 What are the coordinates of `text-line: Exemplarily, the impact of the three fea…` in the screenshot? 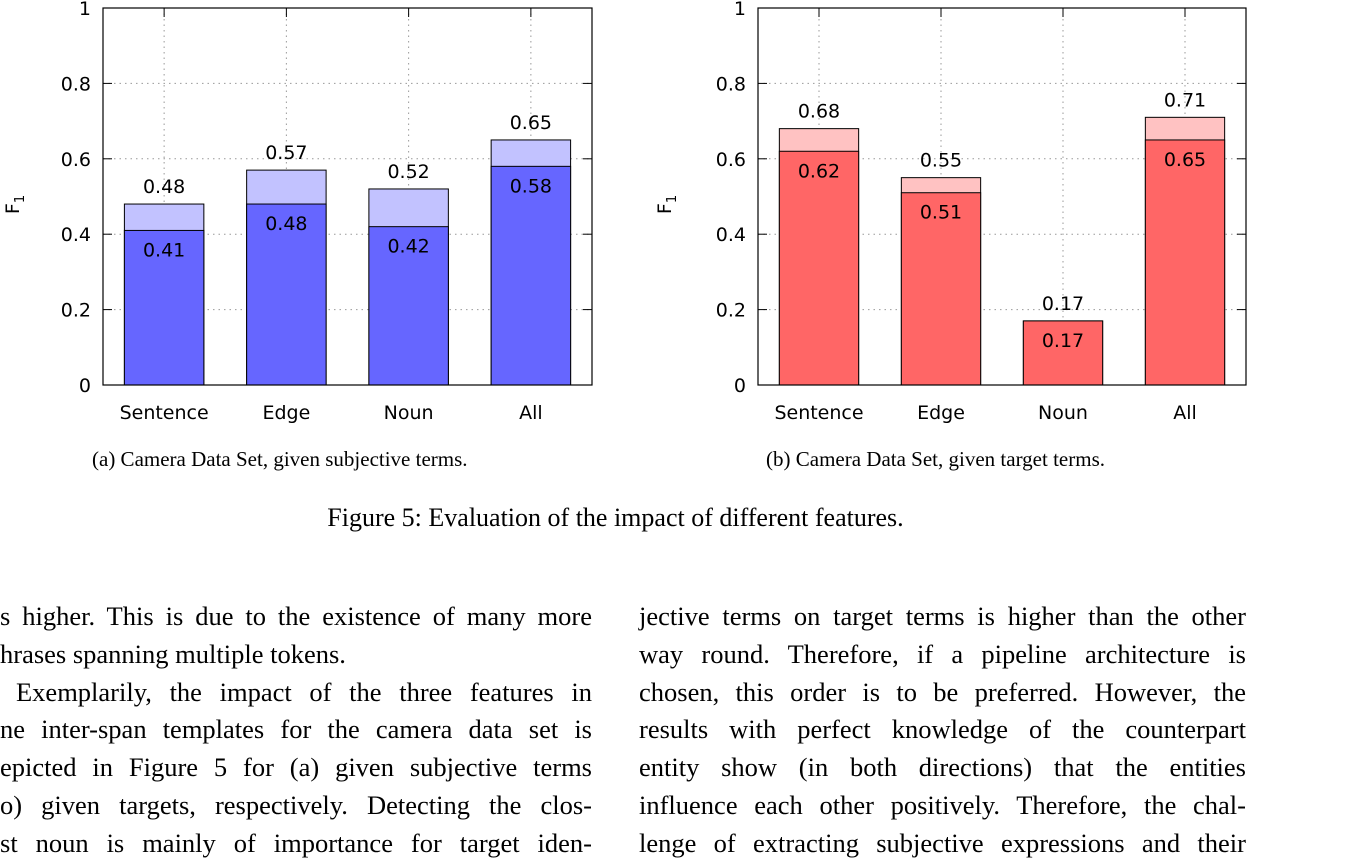 It's located at (304, 691).